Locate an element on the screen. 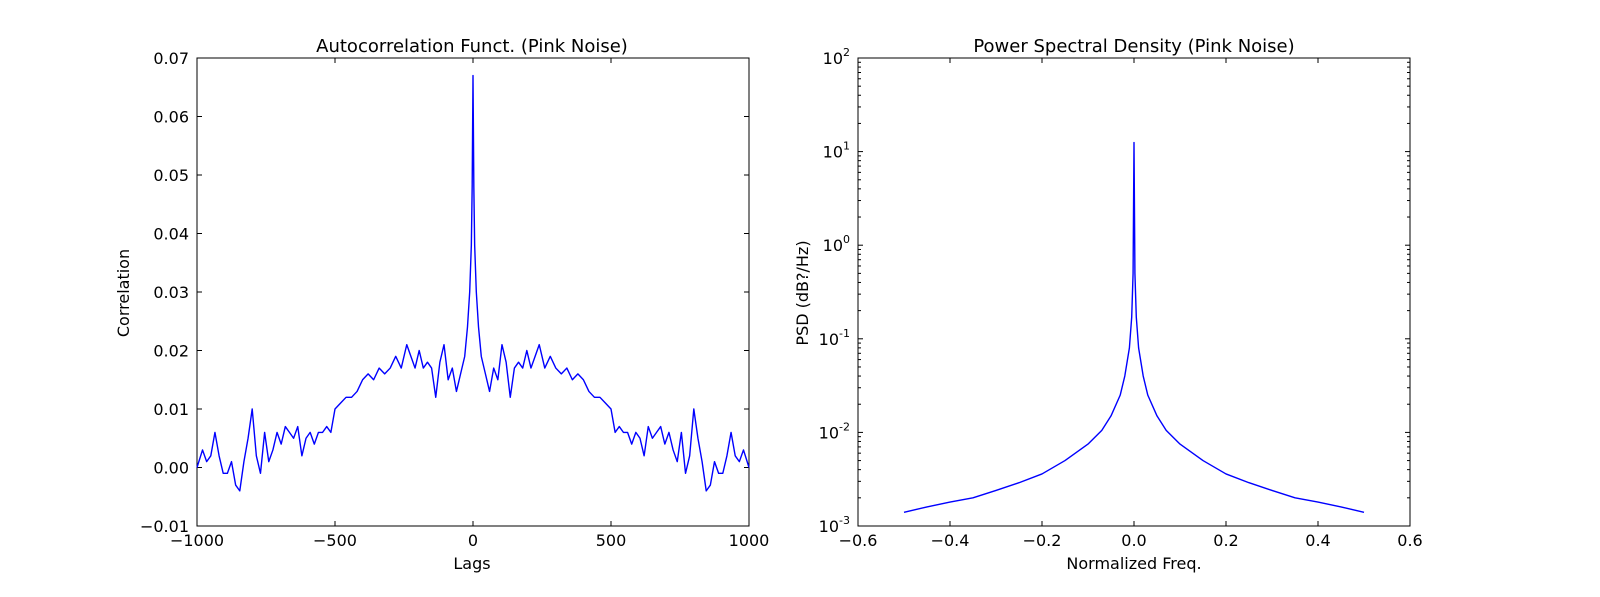 The height and width of the screenshot is (597, 1600). autocorrelation-y-tick-label: 0.06 is located at coordinates (171, 117).